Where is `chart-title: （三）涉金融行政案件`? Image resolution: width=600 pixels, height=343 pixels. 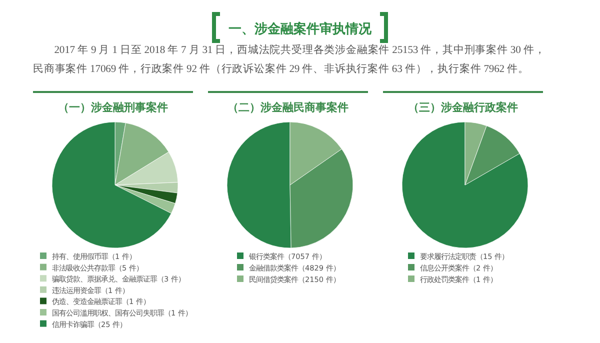
chart-title: （三）涉金融行政案件 is located at coordinates (463, 107).